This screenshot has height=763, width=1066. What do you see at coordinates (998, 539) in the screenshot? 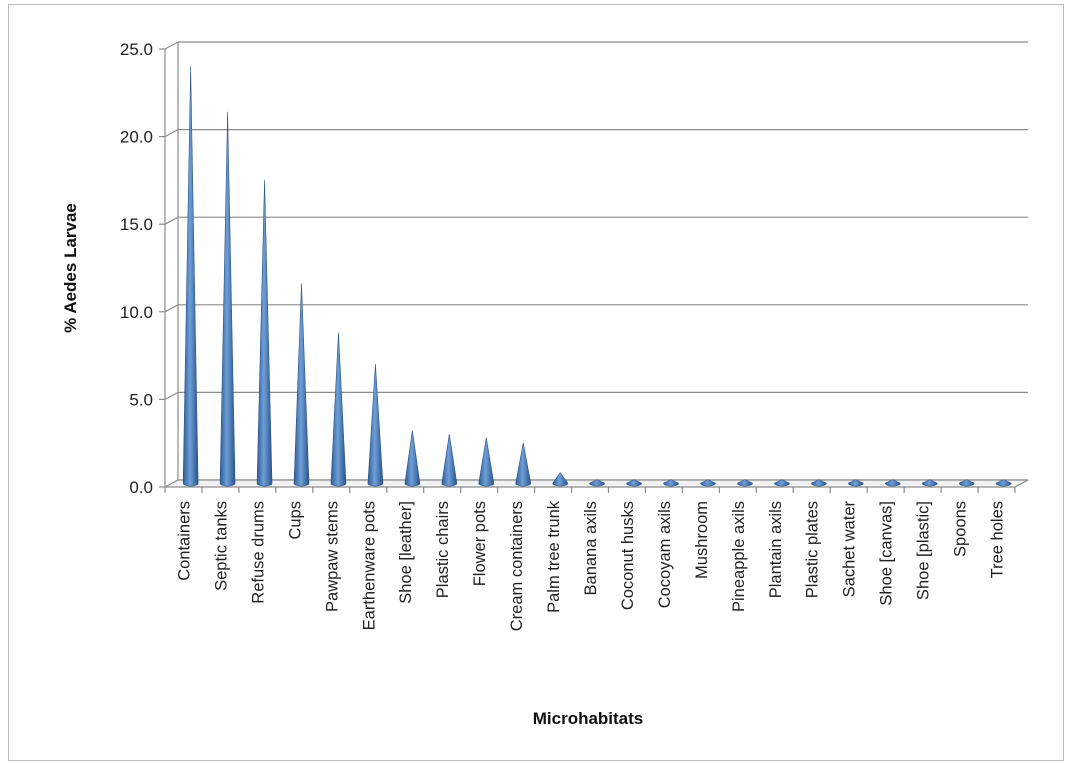
I see `x-tick-label: Tree holes` at bounding box center [998, 539].